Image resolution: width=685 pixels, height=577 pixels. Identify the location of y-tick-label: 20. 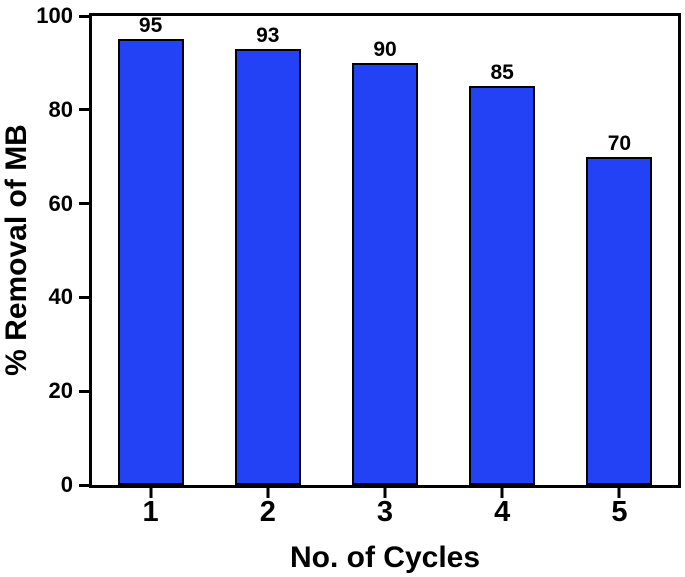
(60, 391).